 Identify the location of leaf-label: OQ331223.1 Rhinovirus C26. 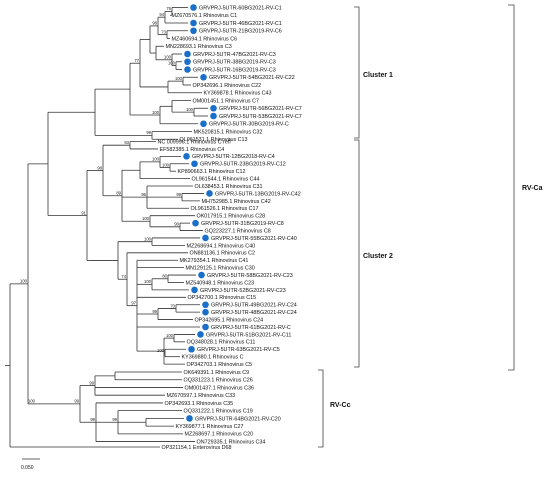
(218, 381).